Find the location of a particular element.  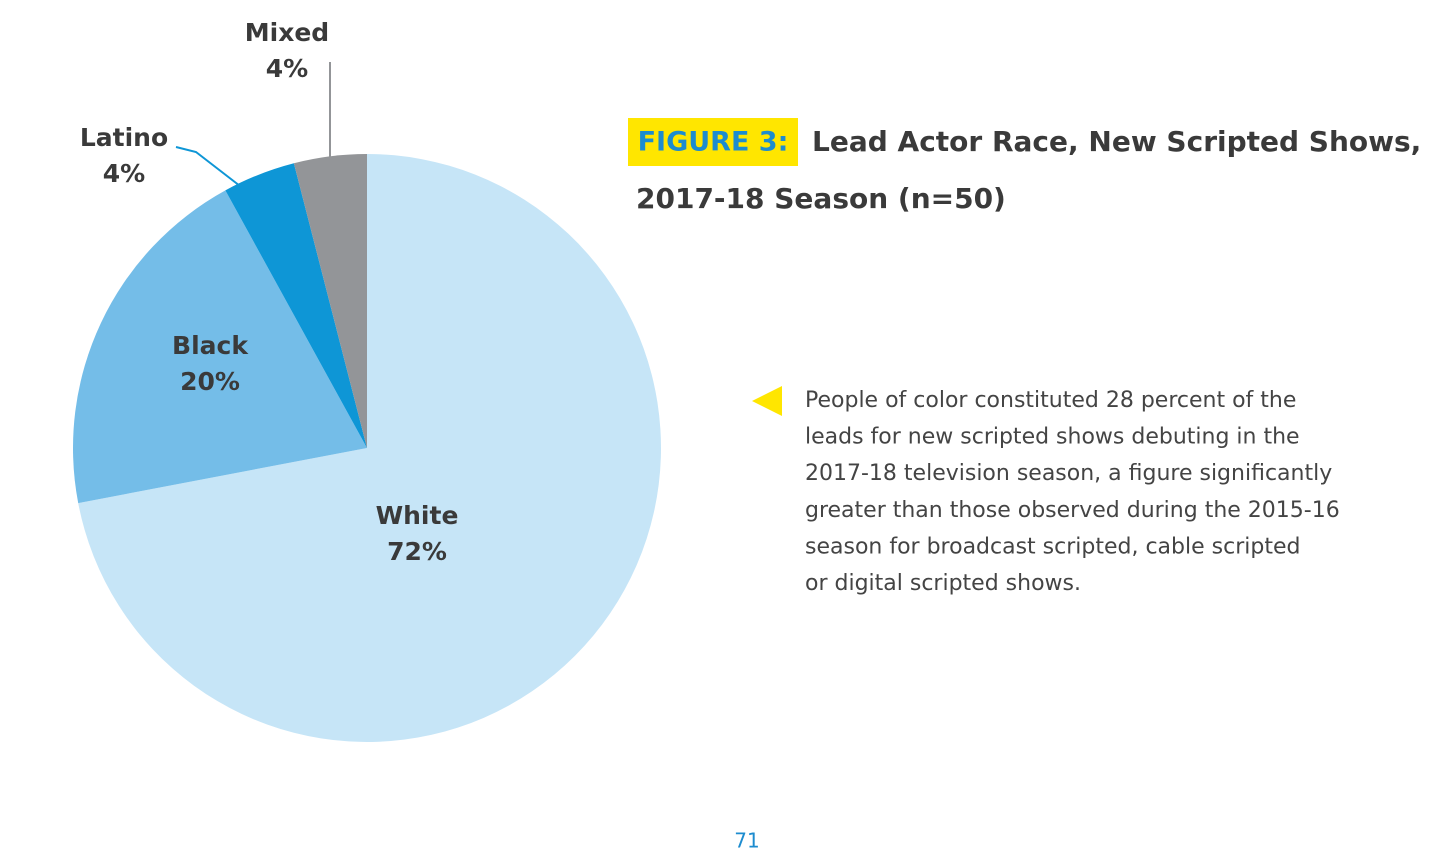

figure-label: FIGURE 3: is located at coordinates (713, 142).